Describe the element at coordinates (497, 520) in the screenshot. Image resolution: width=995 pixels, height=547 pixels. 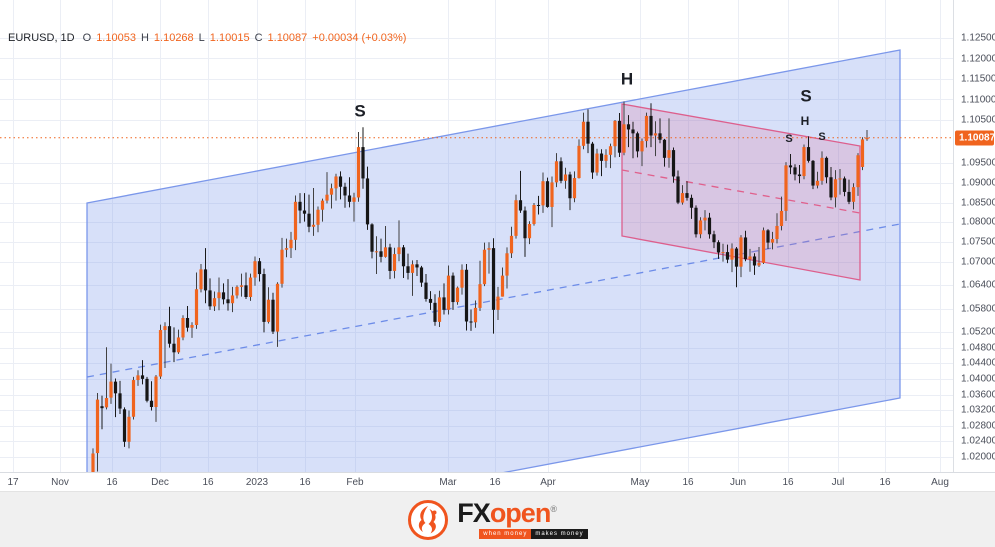
I see `fxopen-logo: FXopen® when money makes money` at that location.